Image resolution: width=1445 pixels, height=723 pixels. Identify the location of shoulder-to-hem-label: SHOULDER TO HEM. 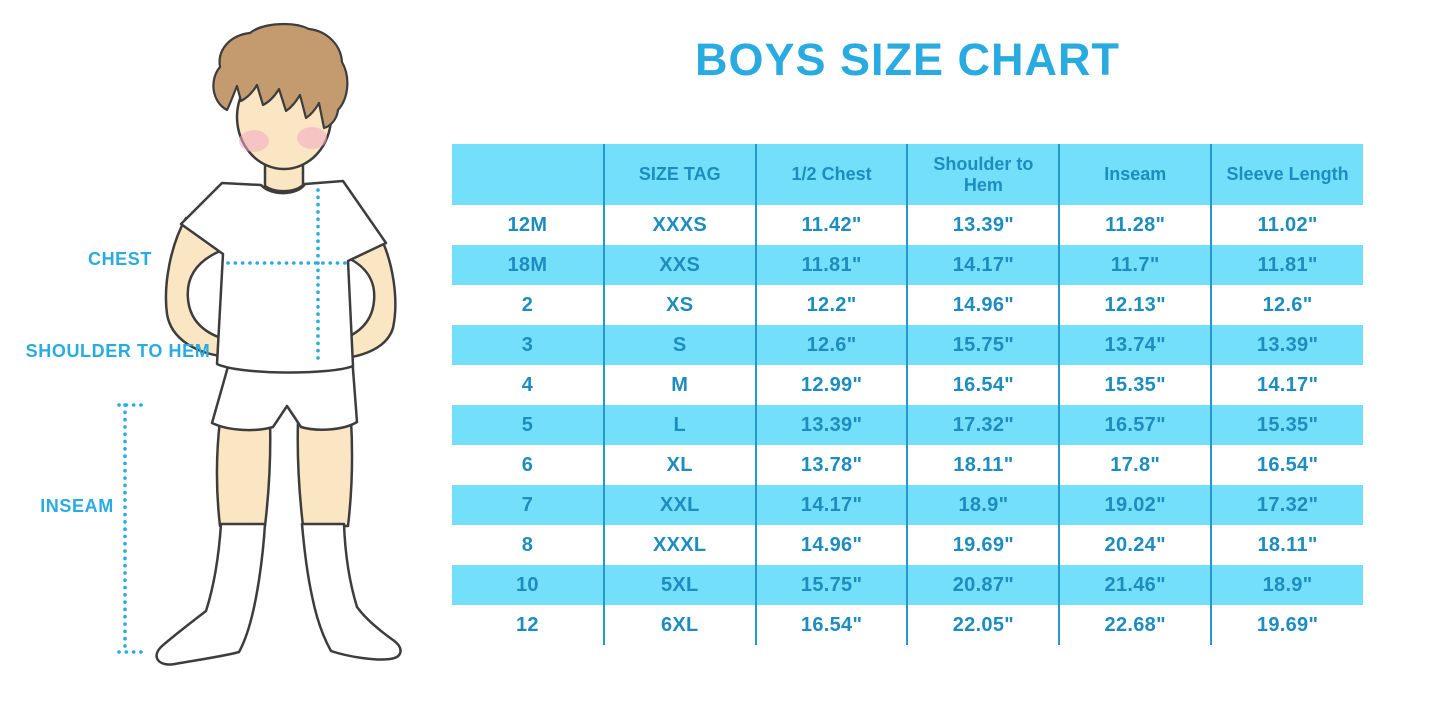
(118, 351).